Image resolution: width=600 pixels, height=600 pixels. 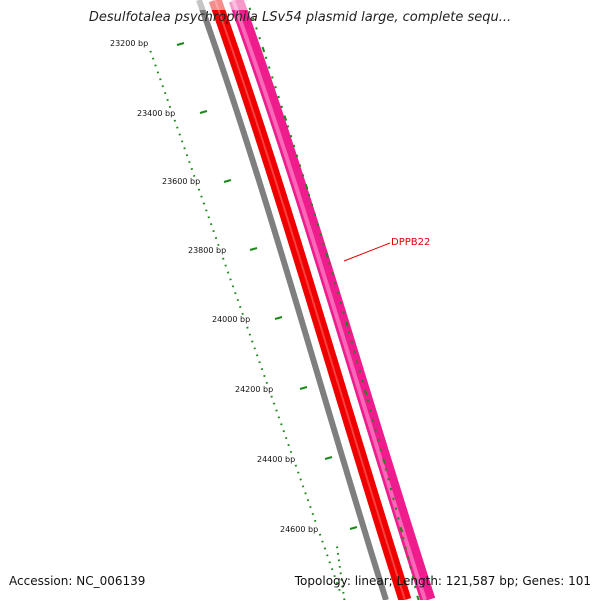 What do you see at coordinates (276, 459) in the screenshot?
I see `ruler-tick-label: 24400 bp` at bounding box center [276, 459].